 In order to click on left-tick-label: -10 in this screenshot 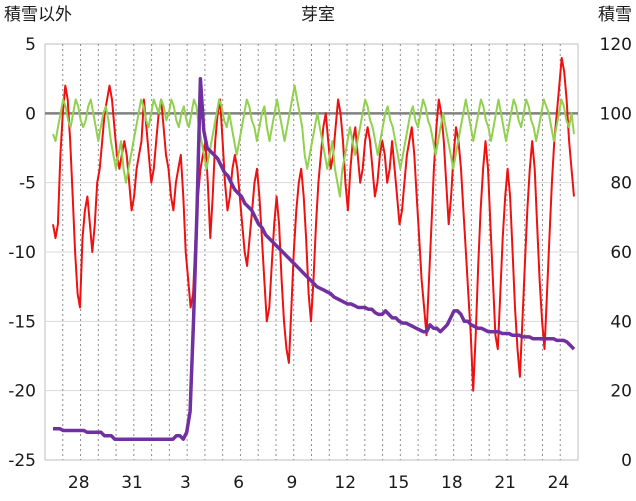, I will do `click(22, 253)`.